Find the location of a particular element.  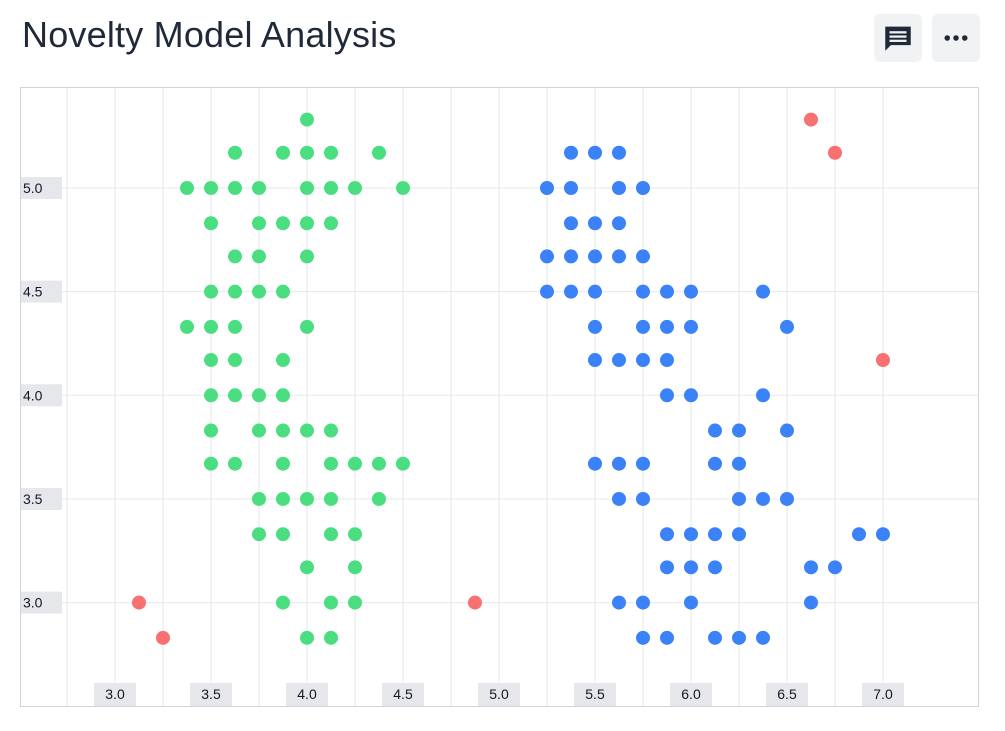

x-tick-label: 4.0 is located at coordinates (307, 694).